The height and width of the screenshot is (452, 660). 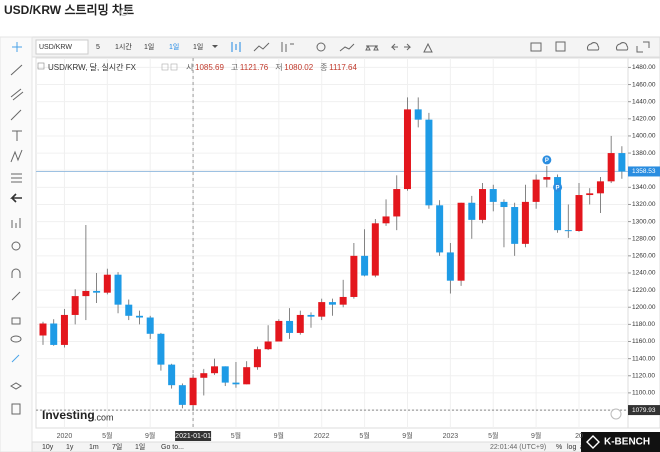 I want to click on line-icon, so click(x=261, y=47).